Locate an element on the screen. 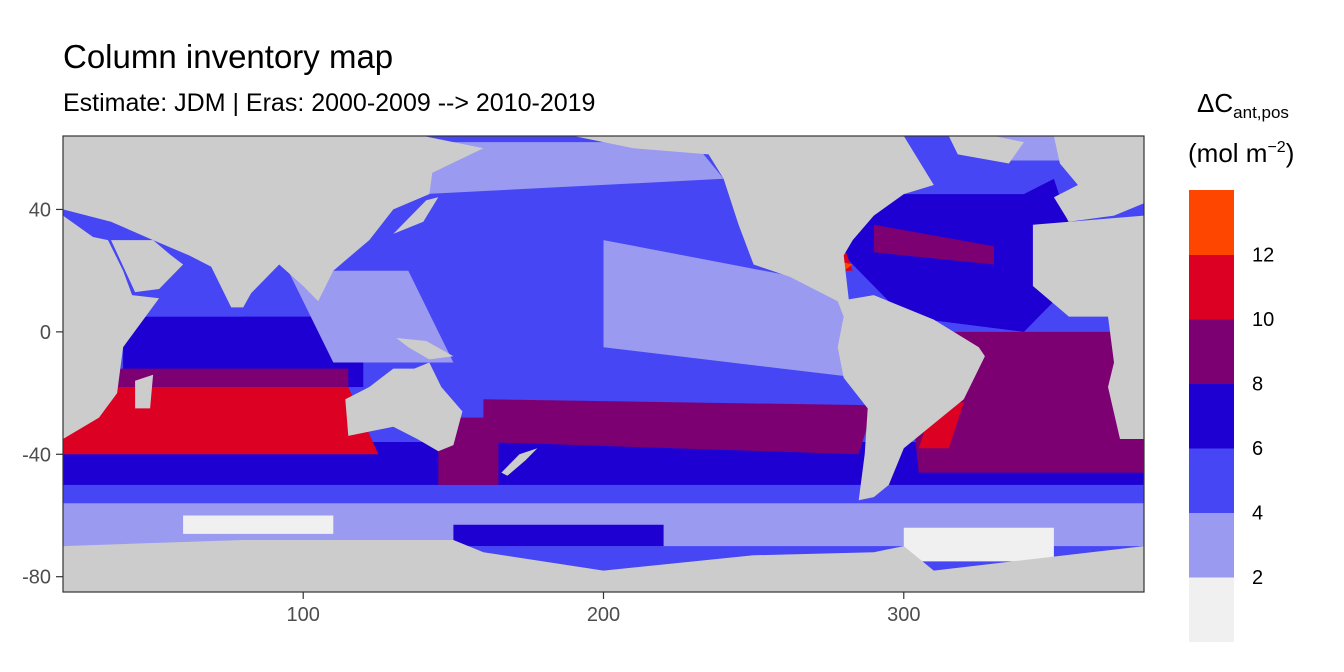 The height and width of the screenshot is (672, 1344). land-antarctica is located at coordinates (603, 566).